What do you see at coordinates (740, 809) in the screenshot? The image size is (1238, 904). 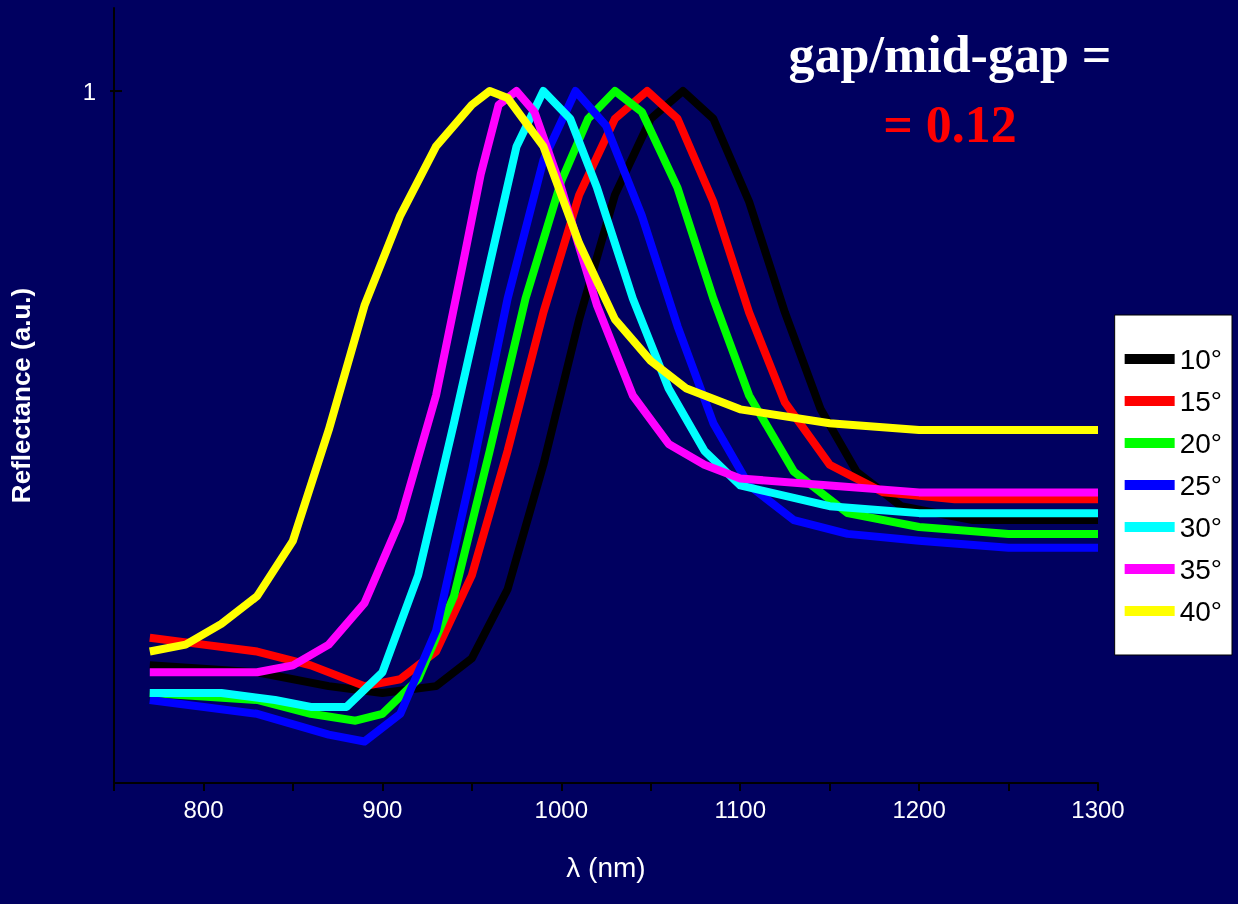 I see `x-tick-label: 1100` at bounding box center [740, 809].